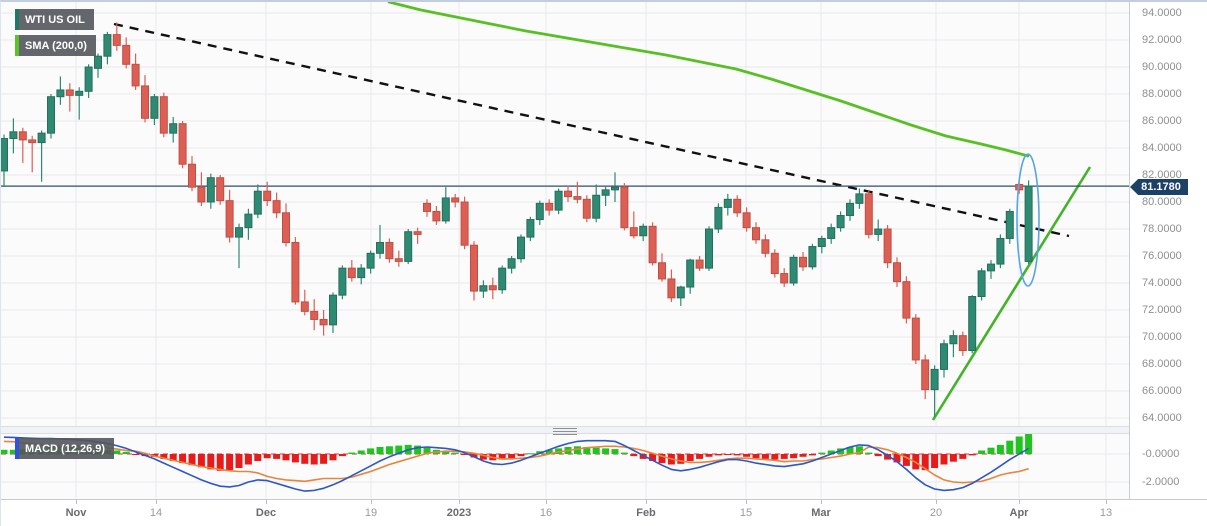  I want to click on instrument-badge-label: WTI US OIL, so click(55, 19).